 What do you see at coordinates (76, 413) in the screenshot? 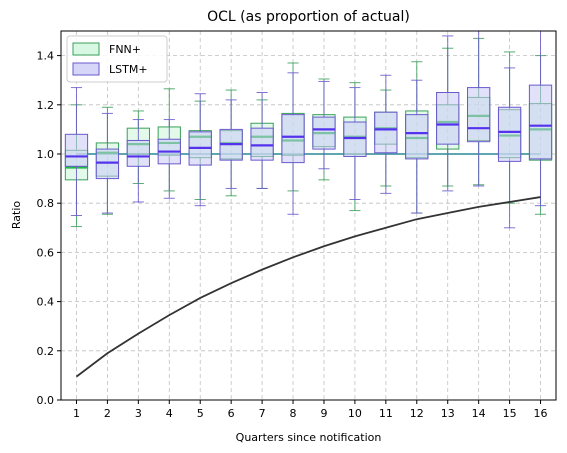
I see `x-tick-label: 1` at bounding box center [76, 413].